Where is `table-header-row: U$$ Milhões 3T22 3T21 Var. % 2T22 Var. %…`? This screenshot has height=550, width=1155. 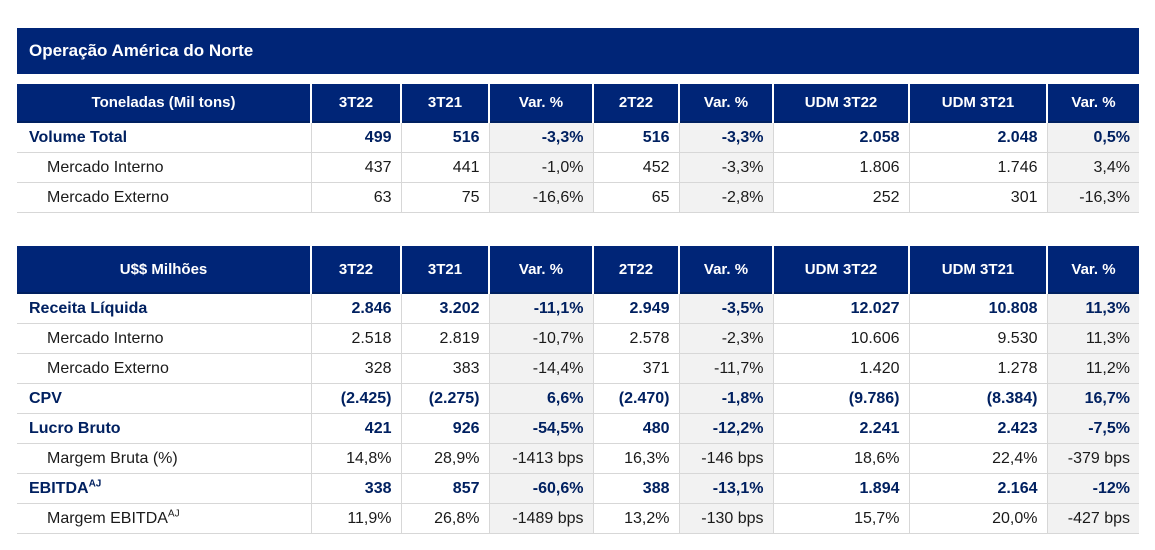 table-header-row: U$$ Milhões 3T22 3T21 Var. % 2T22 Var. %… is located at coordinates (578, 269).